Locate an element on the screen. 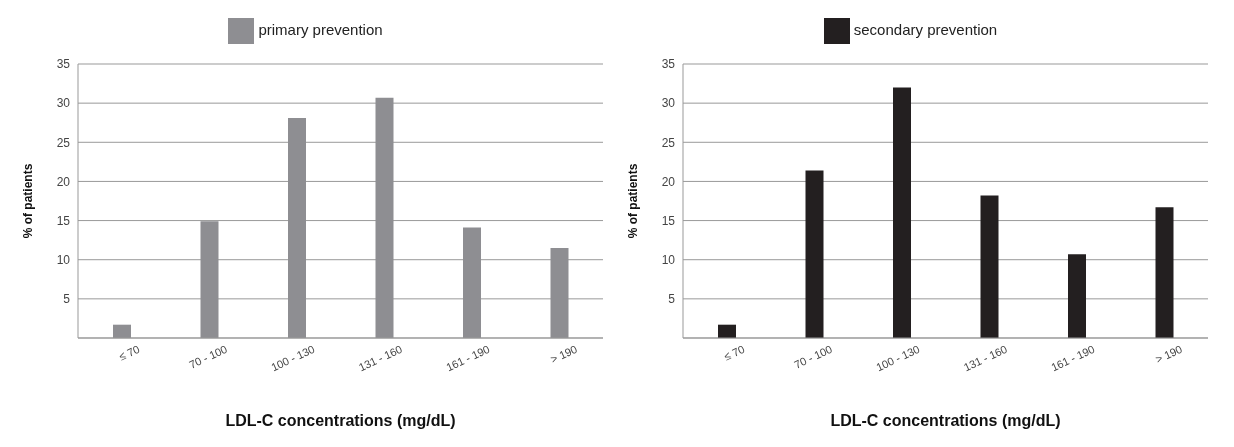 The height and width of the screenshot is (447, 1234). legend-label: primary prevention is located at coordinates (320, 29).